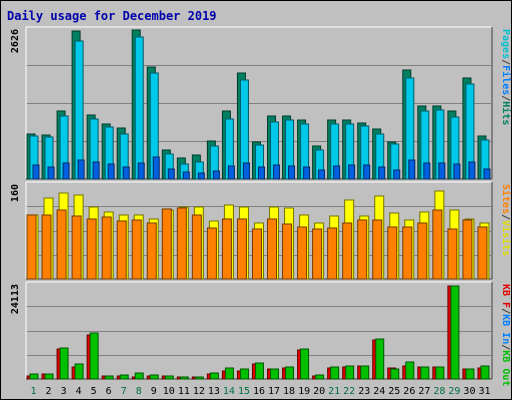  Describe the element at coordinates (169, 391) in the screenshot. I see `x-tick-label: 10` at that location.